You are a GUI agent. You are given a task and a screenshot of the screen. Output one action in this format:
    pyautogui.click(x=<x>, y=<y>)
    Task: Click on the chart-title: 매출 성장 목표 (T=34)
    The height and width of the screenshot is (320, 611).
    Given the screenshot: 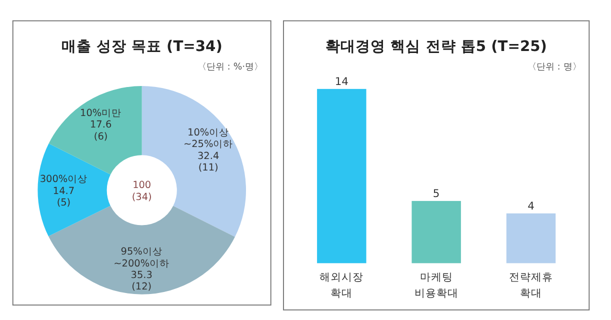 What is the action you would take?
    pyautogui.click(x=141, y=46)
    